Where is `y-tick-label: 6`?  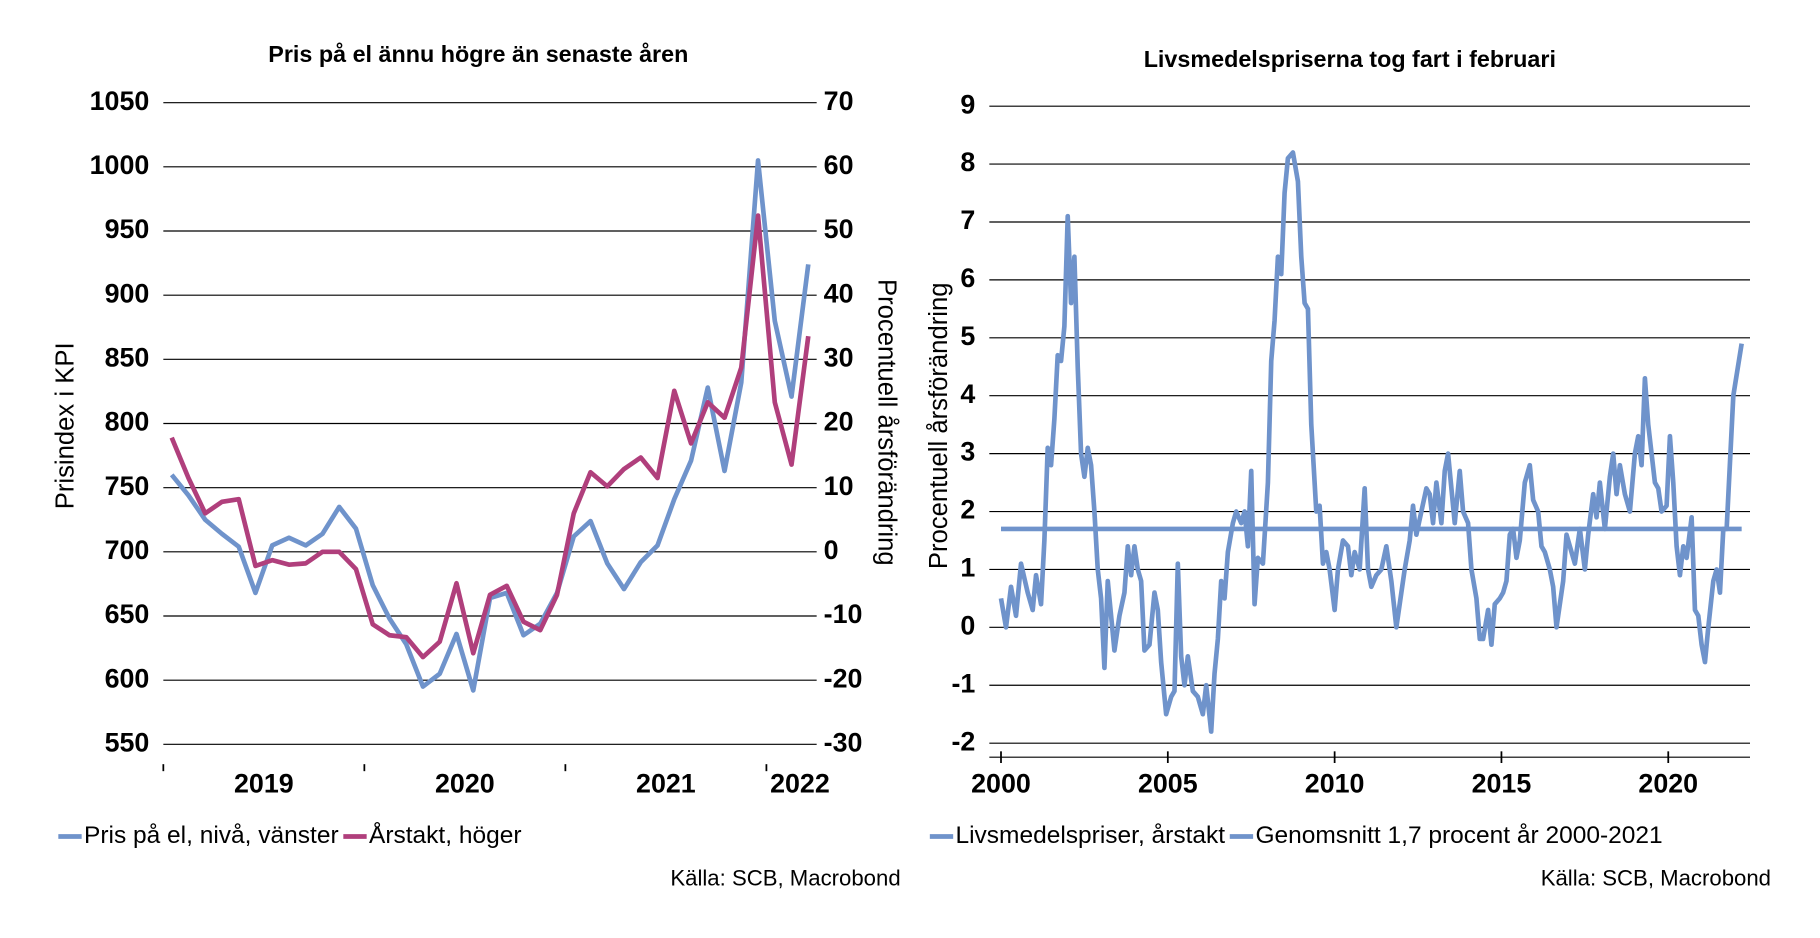
y-tick-label: 6 is located at coordinates (967, 278).